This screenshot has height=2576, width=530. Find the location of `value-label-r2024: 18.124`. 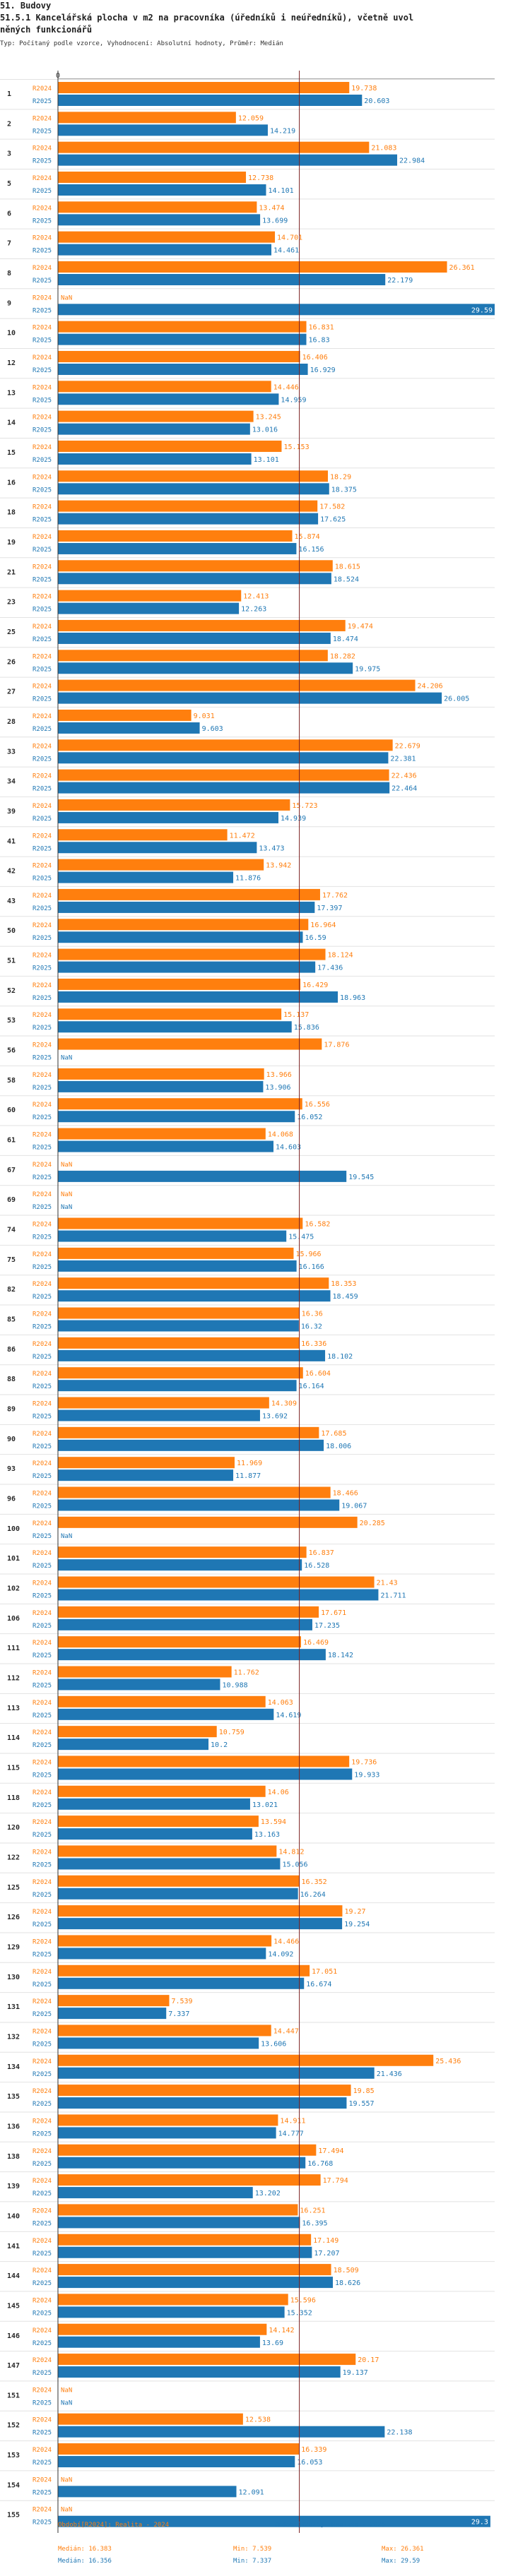

value-label-r2024: 18.124 is located at coordinates (340, 956).